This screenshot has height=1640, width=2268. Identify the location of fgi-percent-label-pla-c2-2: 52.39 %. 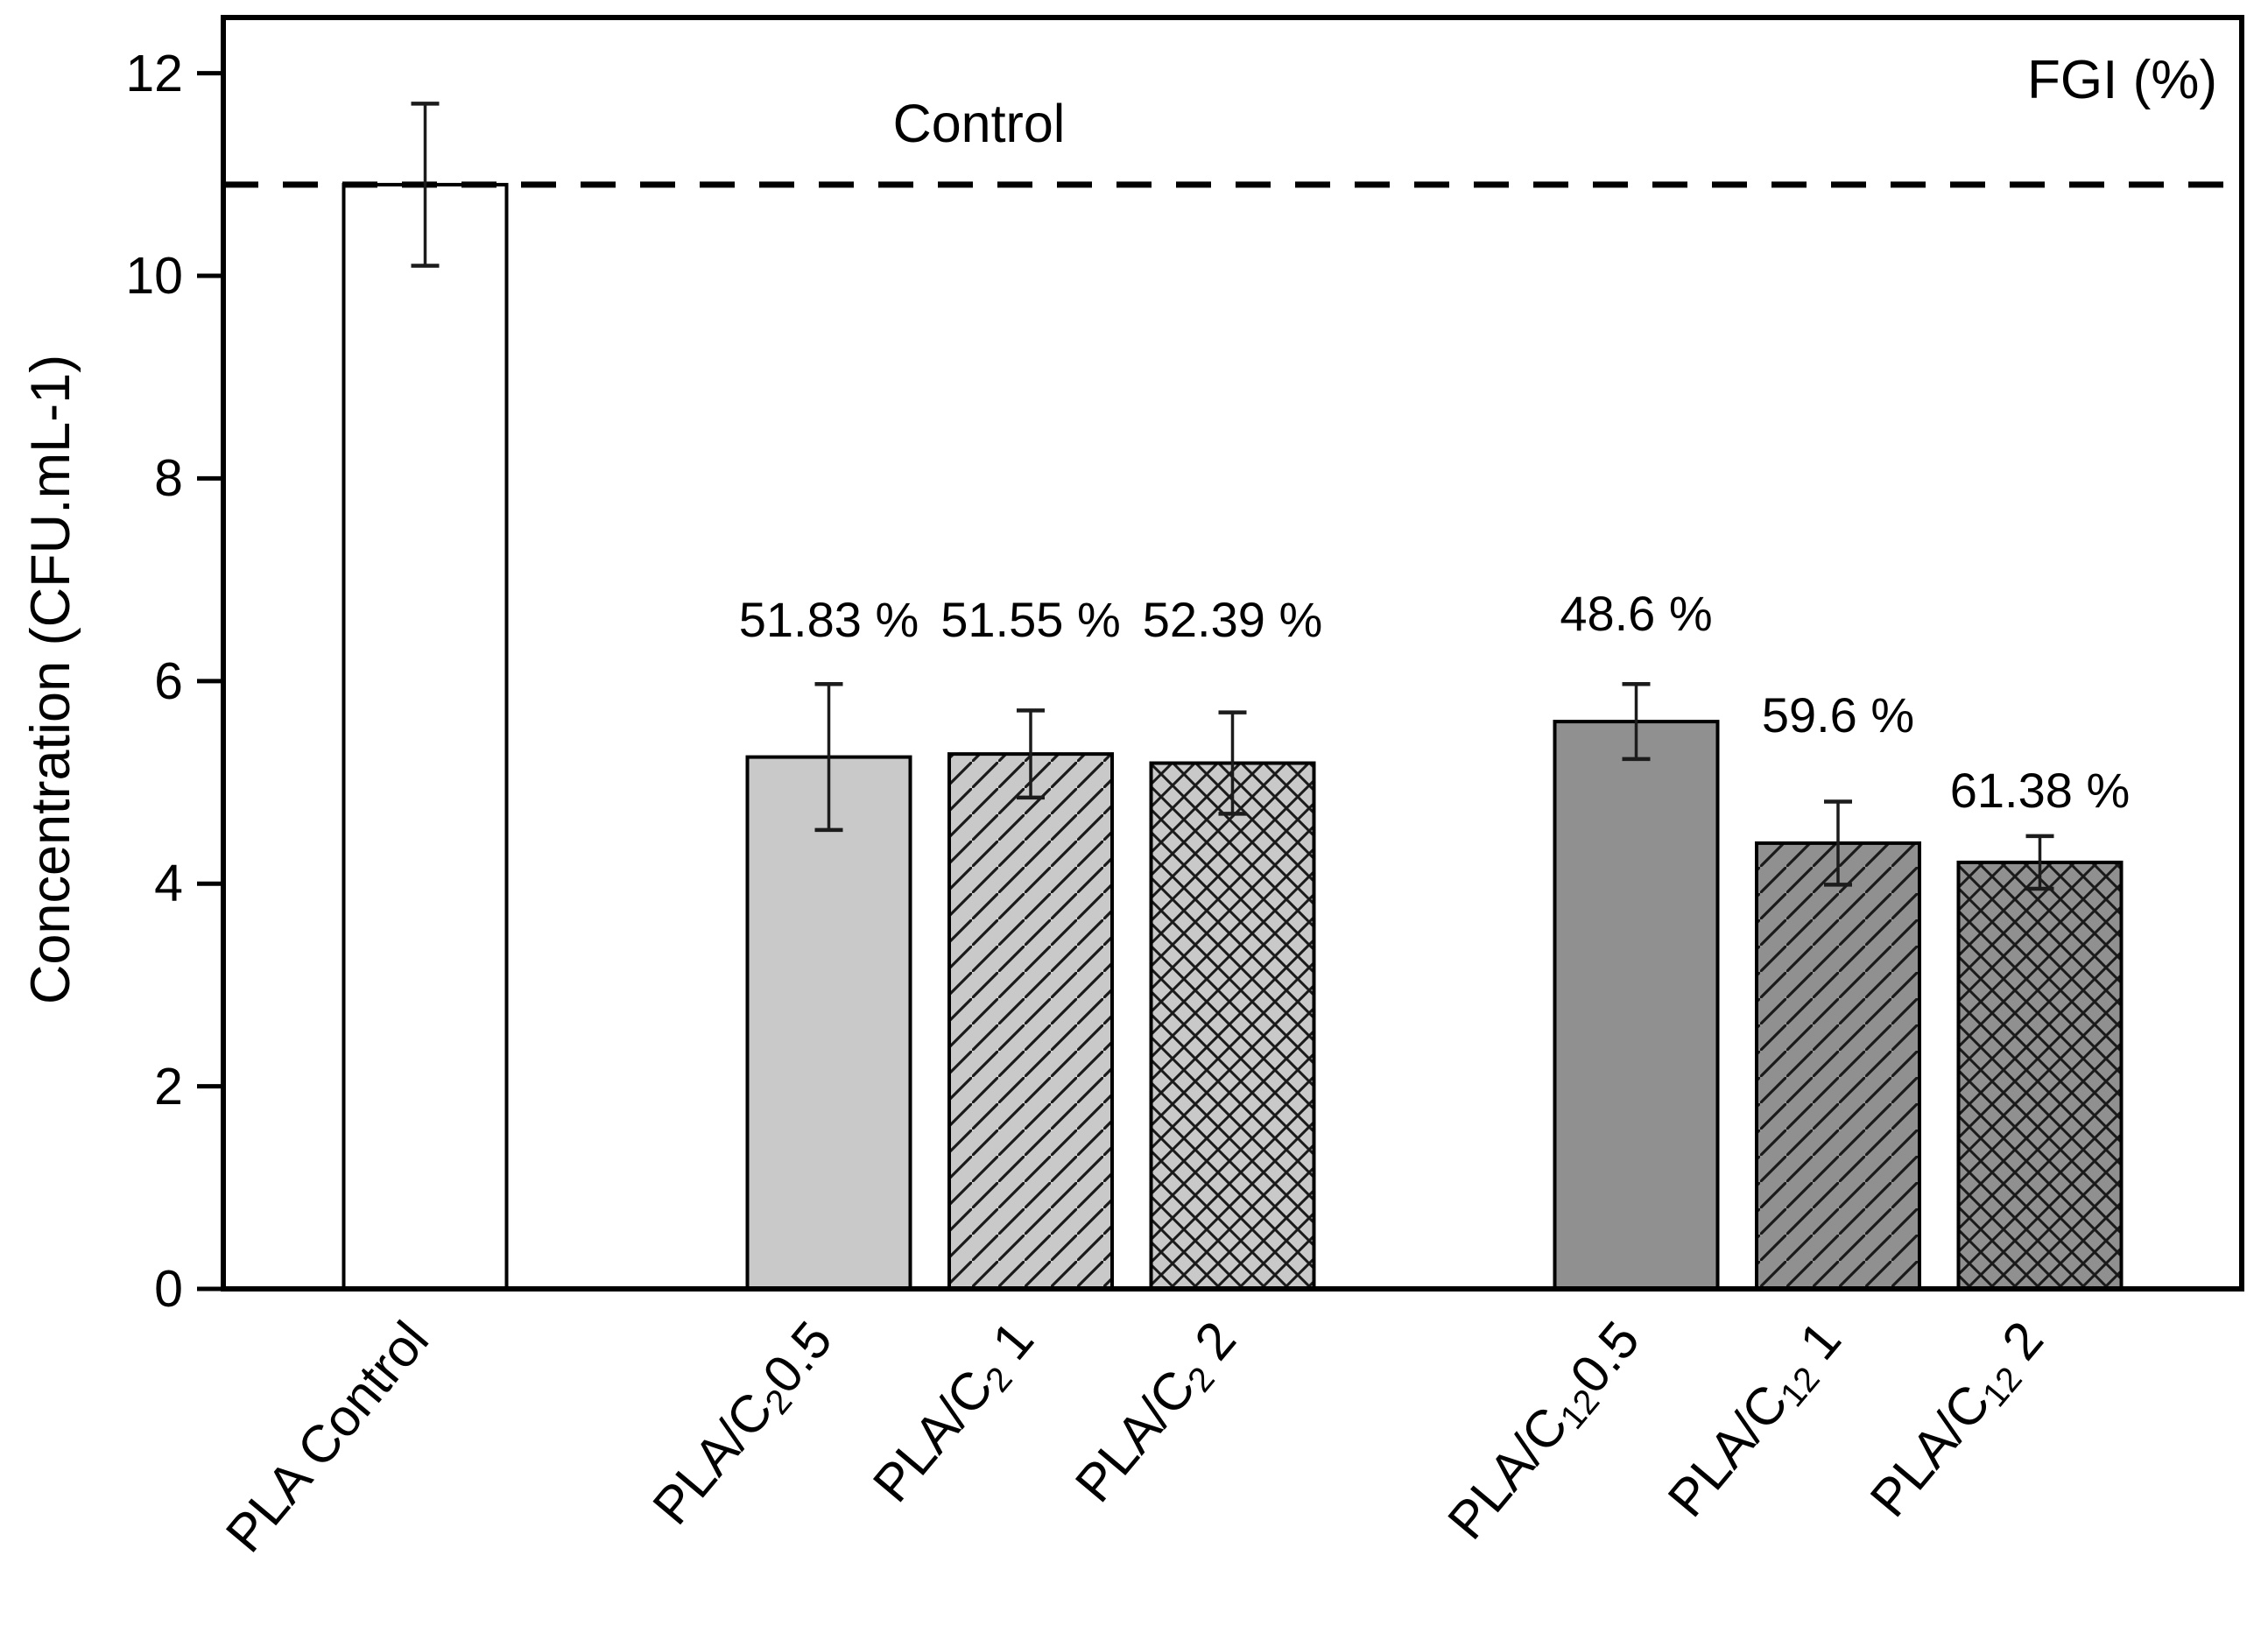
(1232, 620).